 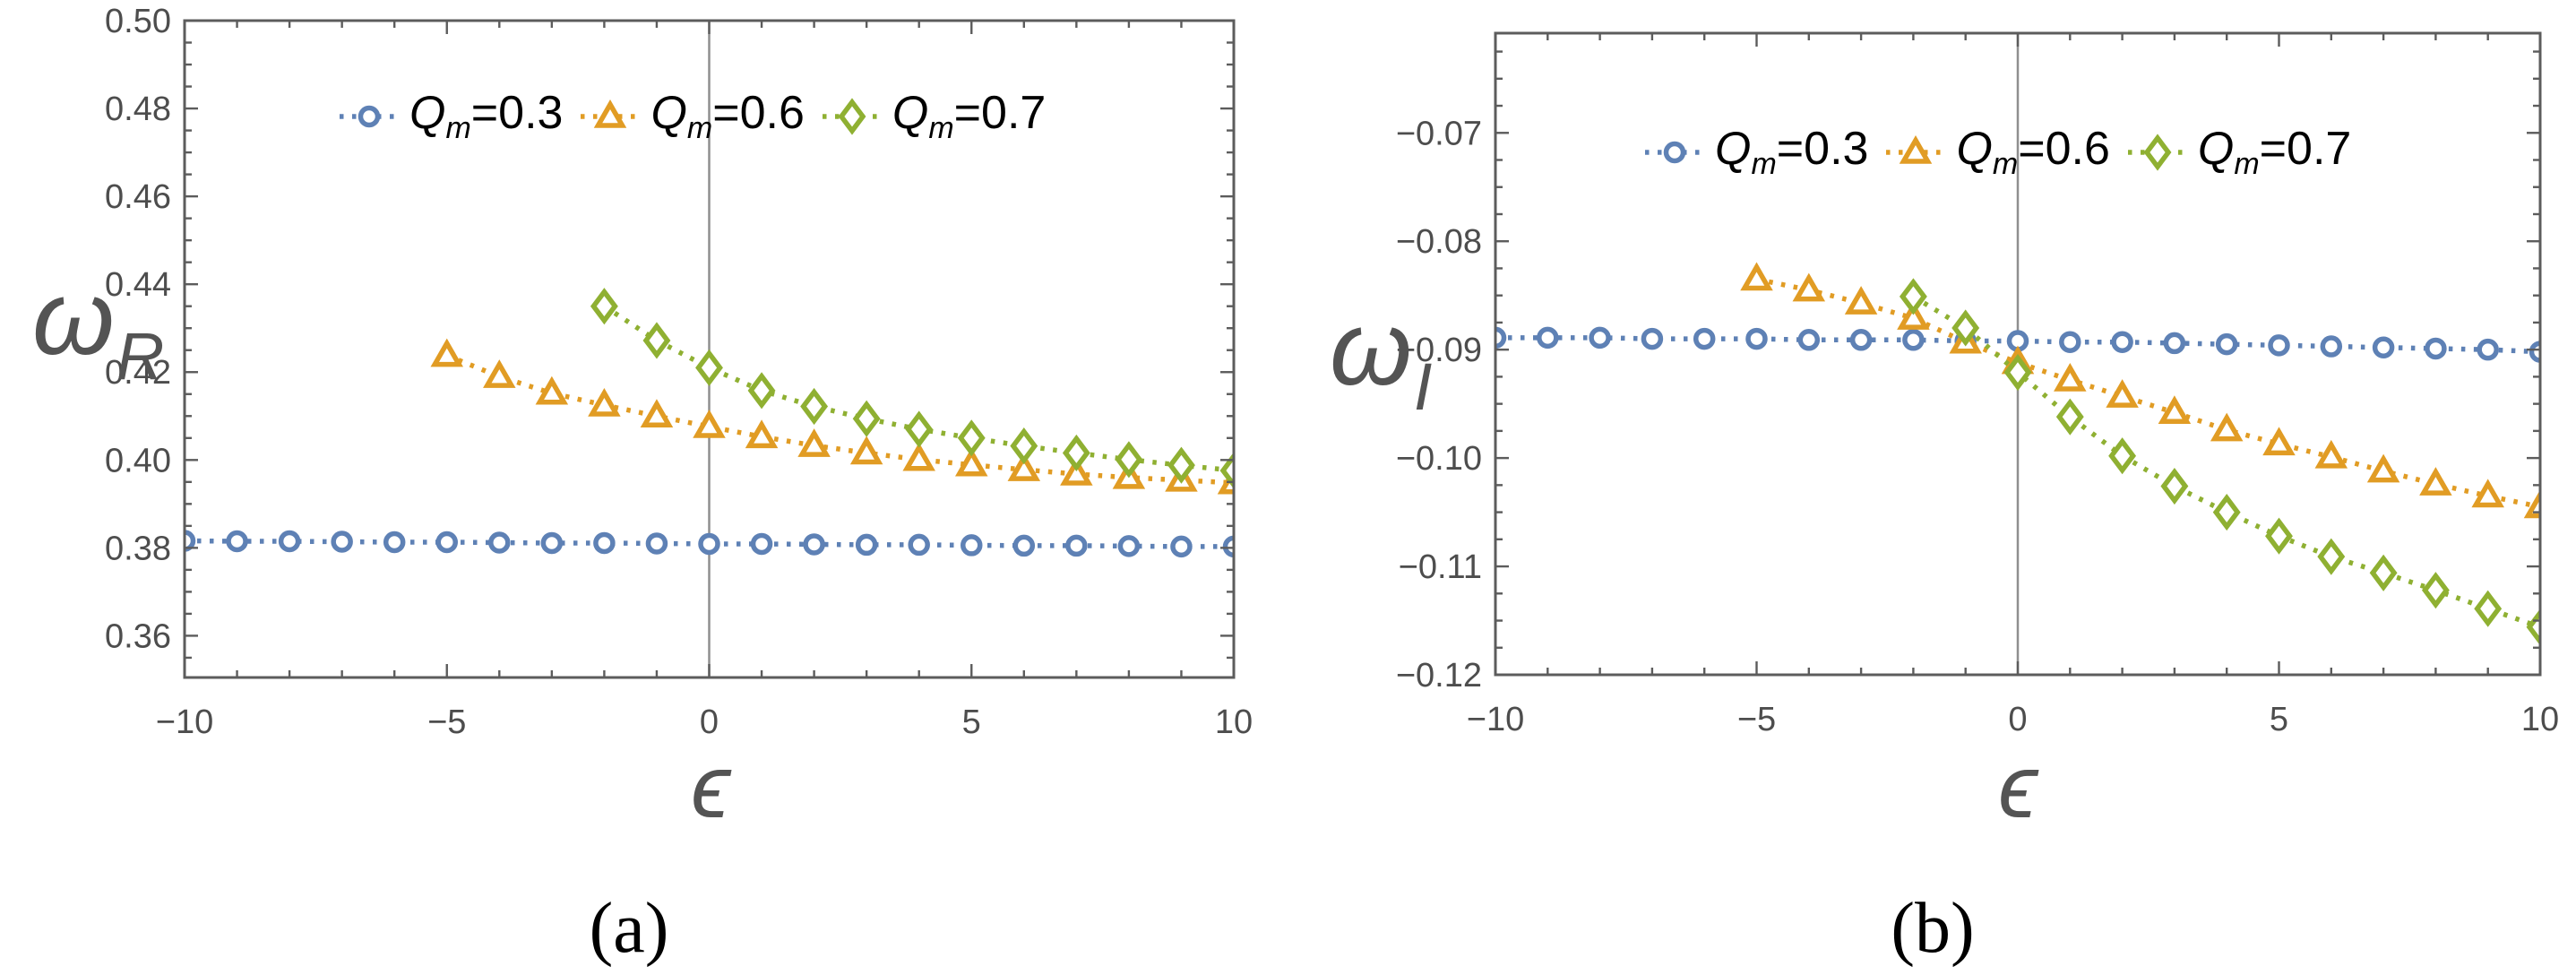 I want to click on legend-item-Qm=0.6: Qm=0.6, so click(x=1997, y=152).